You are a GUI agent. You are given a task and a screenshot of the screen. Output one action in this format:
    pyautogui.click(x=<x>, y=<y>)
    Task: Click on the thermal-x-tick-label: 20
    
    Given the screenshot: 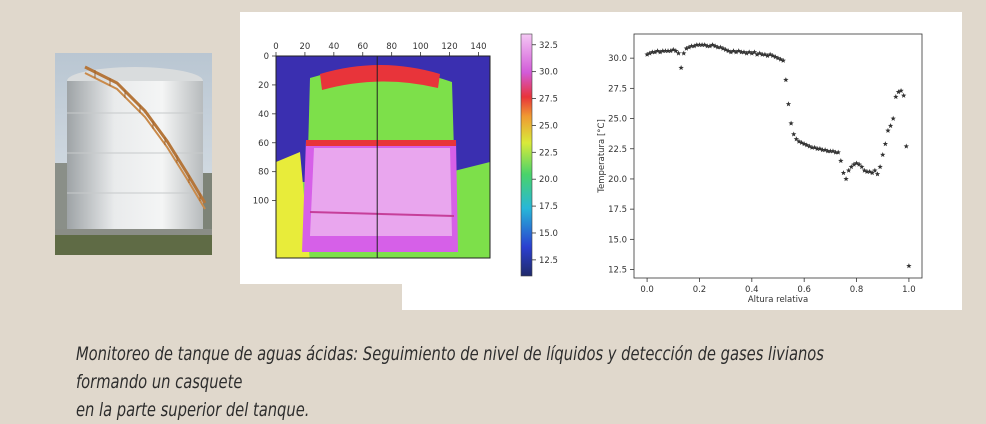 What is the action you would take?
    pyautogui.click(x=305, y=47)
    